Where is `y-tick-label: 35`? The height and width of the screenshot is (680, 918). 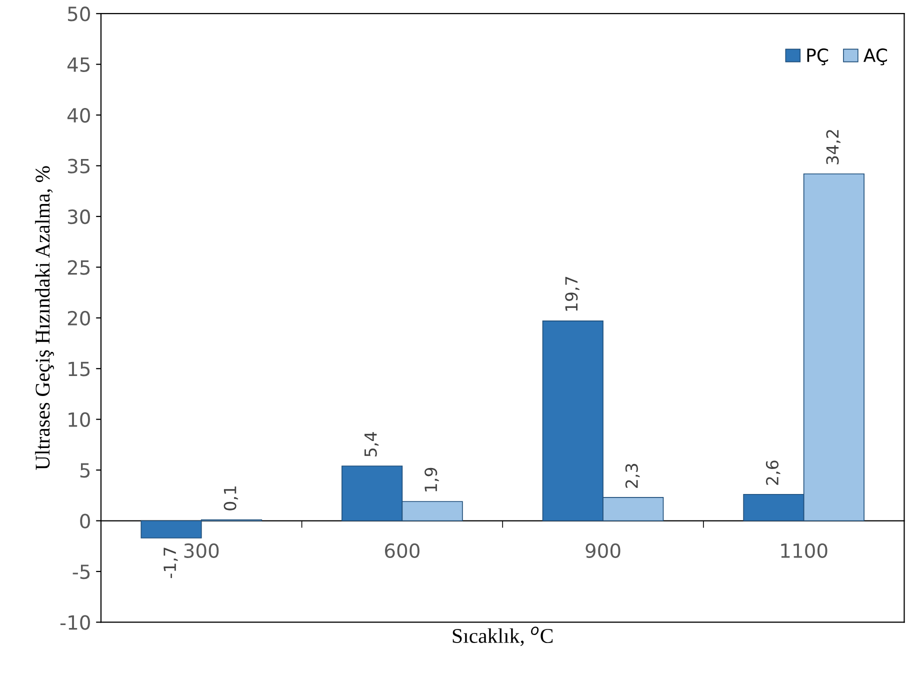 y-tick-label: 35 is located at coordinates (79, 166).